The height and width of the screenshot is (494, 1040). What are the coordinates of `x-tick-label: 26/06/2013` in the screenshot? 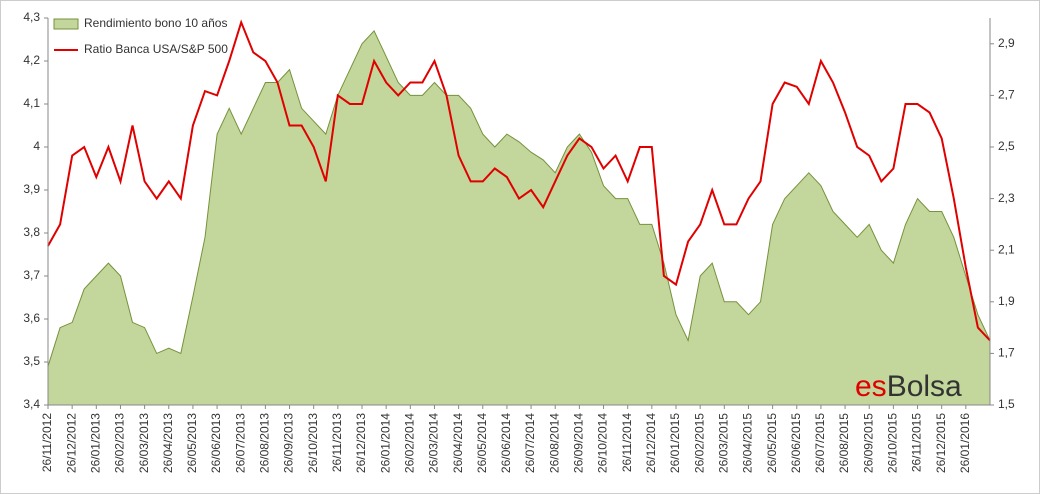 It's located at (216, 443).